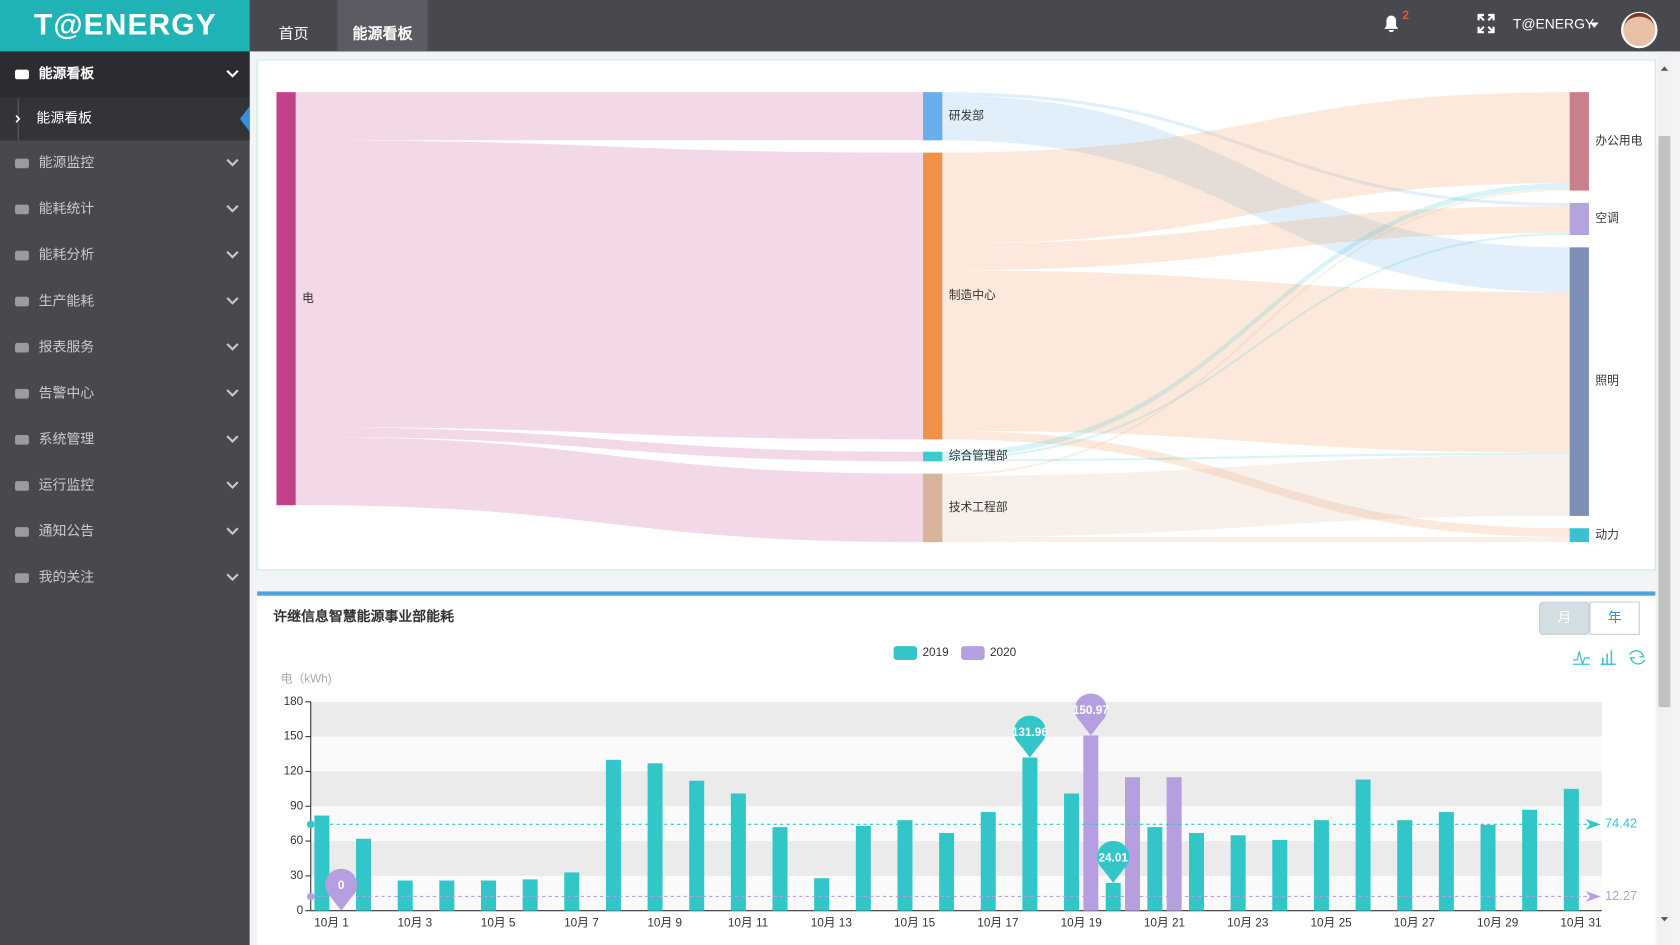  I want to click on submenu-marker, so click(18, 119).